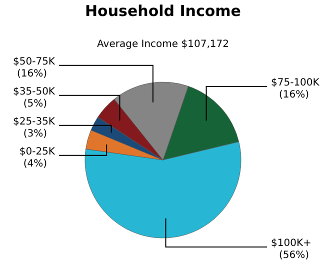 The width and height of the screenshot is (326, 267). What do you see at coordinates (34, 92) in the screenshot?
I see `slice-label: $35-50K` at bounding box center [34, 92].